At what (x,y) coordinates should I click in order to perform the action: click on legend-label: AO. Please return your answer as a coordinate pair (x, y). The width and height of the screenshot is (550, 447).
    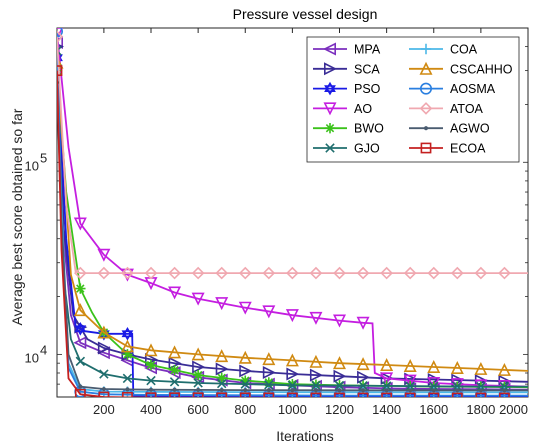
    Looking at the image, I should click on (363, 109).